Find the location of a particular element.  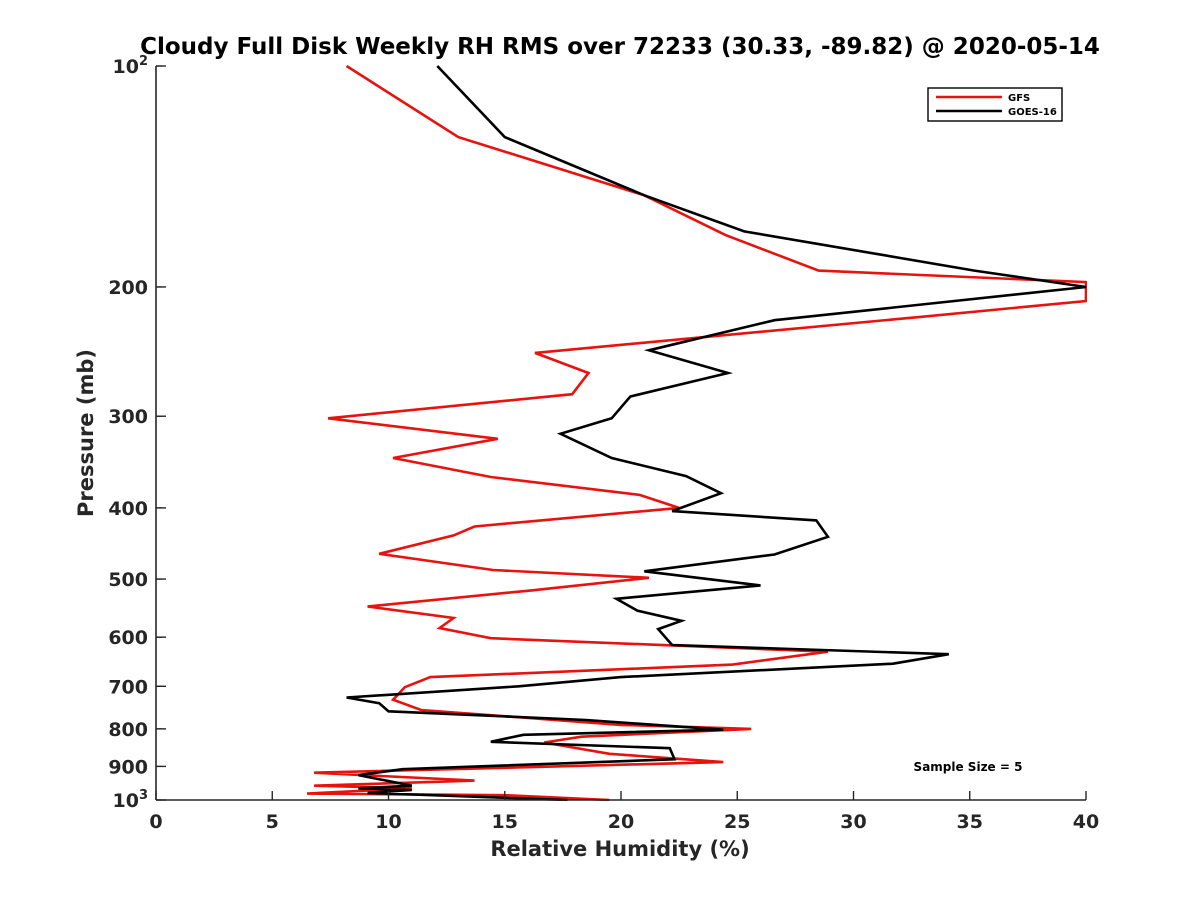

x-axis-label: Relative Humidity (%) is located at coordinates (619, 849).